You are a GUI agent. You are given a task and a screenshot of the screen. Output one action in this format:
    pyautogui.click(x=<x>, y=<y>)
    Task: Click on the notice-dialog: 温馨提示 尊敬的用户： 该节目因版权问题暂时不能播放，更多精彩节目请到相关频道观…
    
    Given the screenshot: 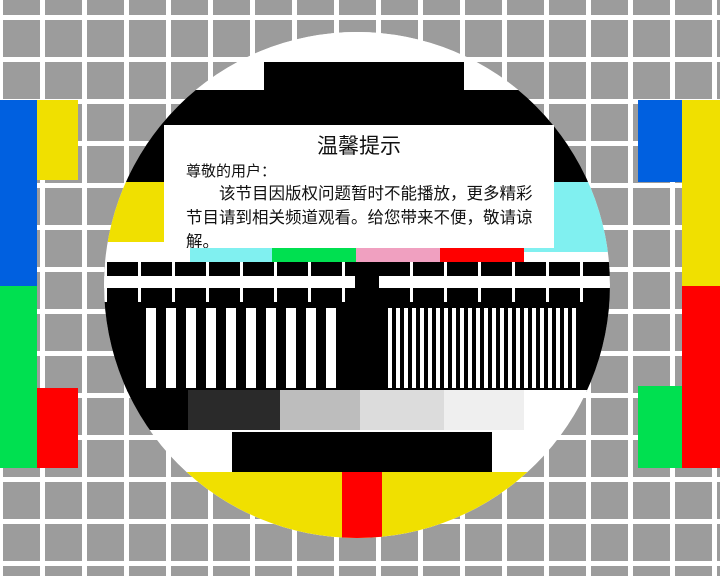 What is the action you would take?
    pyautogui.click(x=359, y=186)
    